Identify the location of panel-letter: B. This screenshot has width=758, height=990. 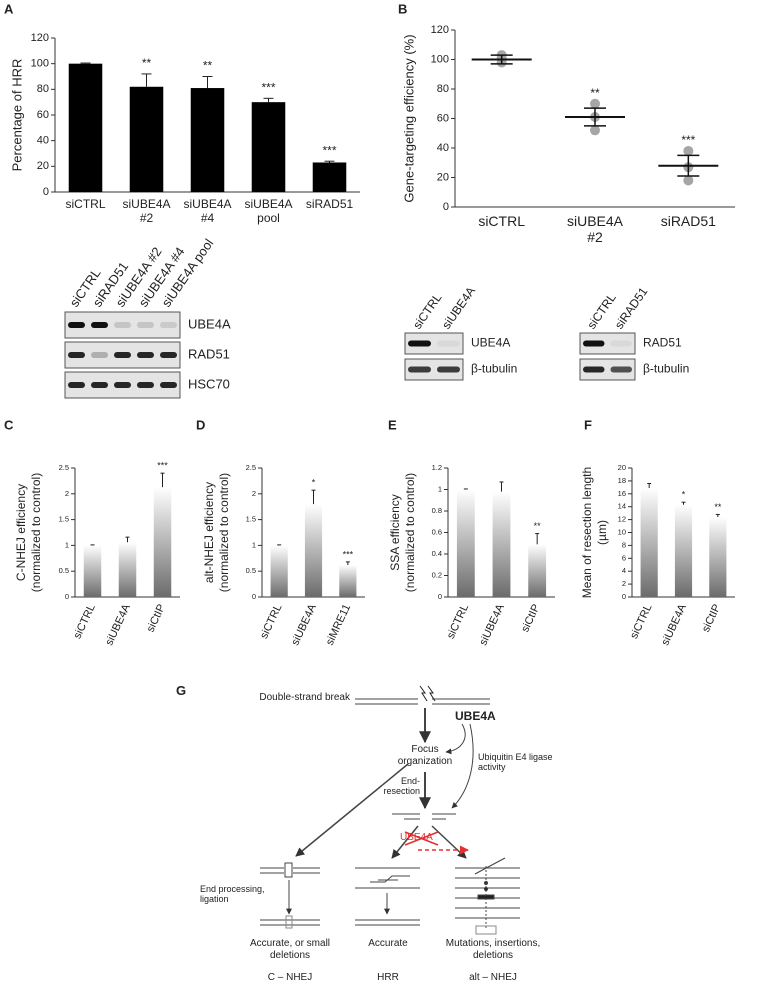
(402, 8).